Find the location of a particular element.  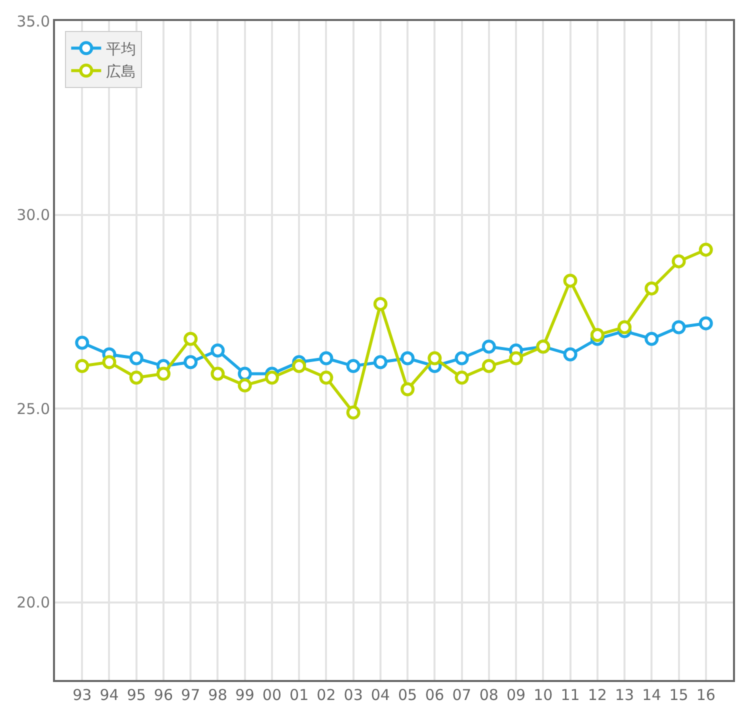

x-tick-label: 00 is located at coordinates (272, 695).